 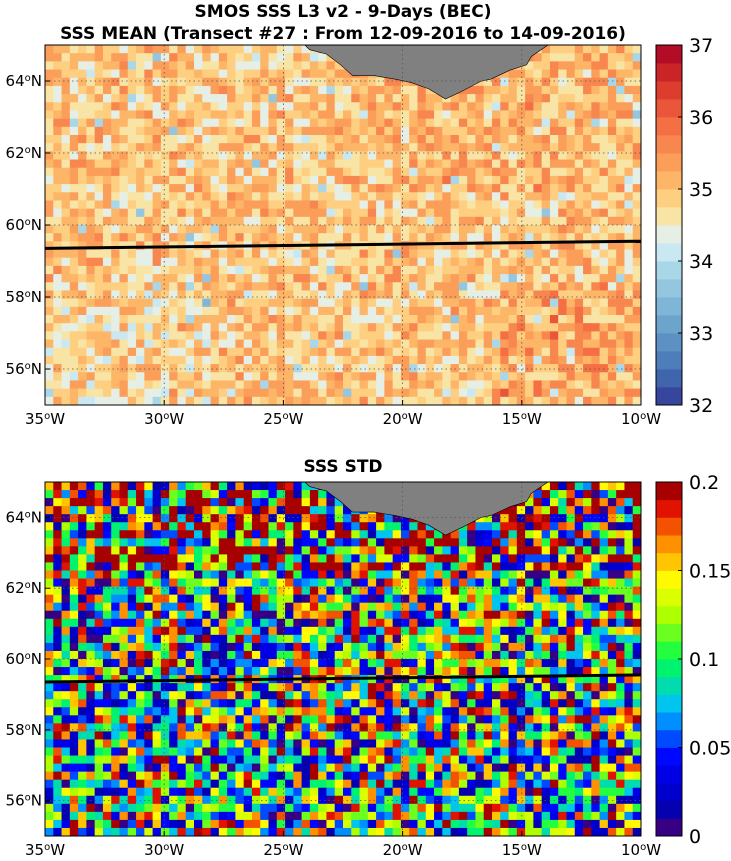 What do you see at coordinates (701, 190) in the screenshot?
I see `colorbar-tick-label: 35` at bounding box center [701, 190].